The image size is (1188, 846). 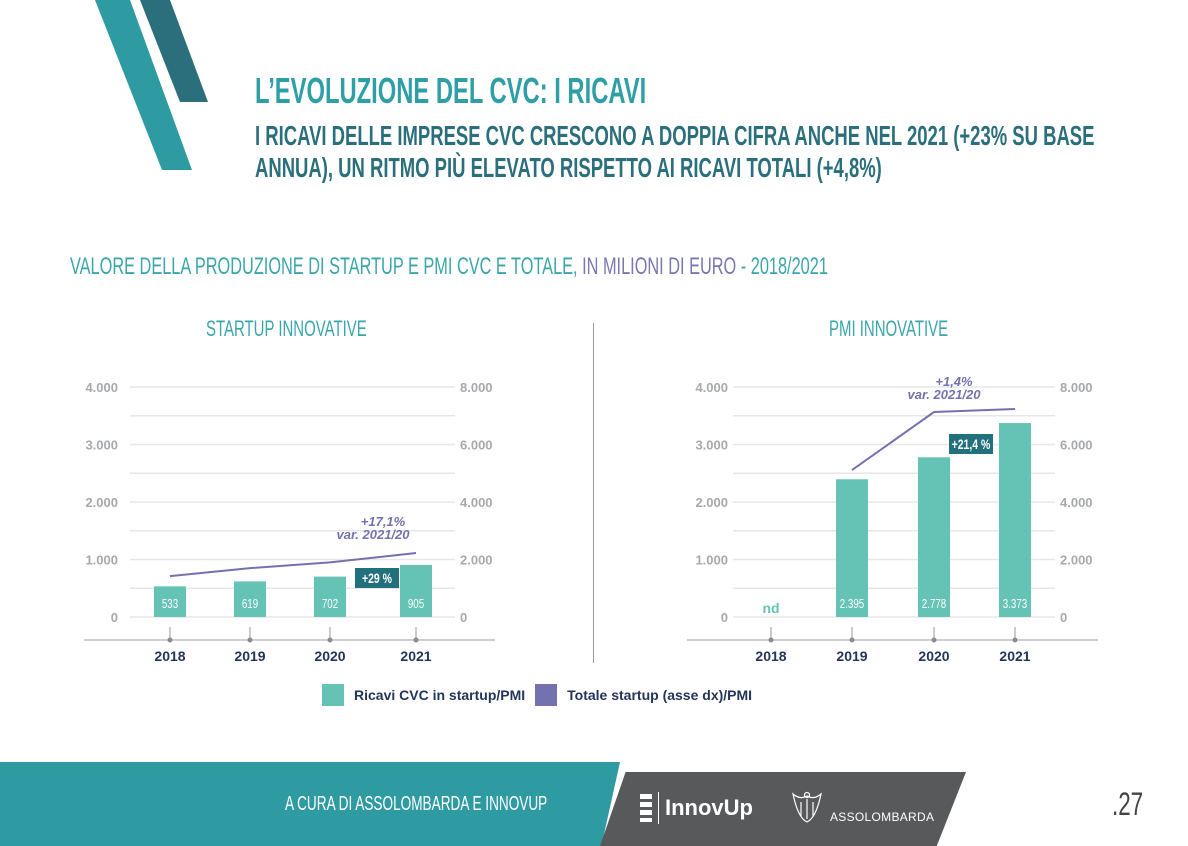 What do you see at coordinates (709, 807) in the screenshot?
I see `logo-text: InnovUp` at bounding box center [709, 807].